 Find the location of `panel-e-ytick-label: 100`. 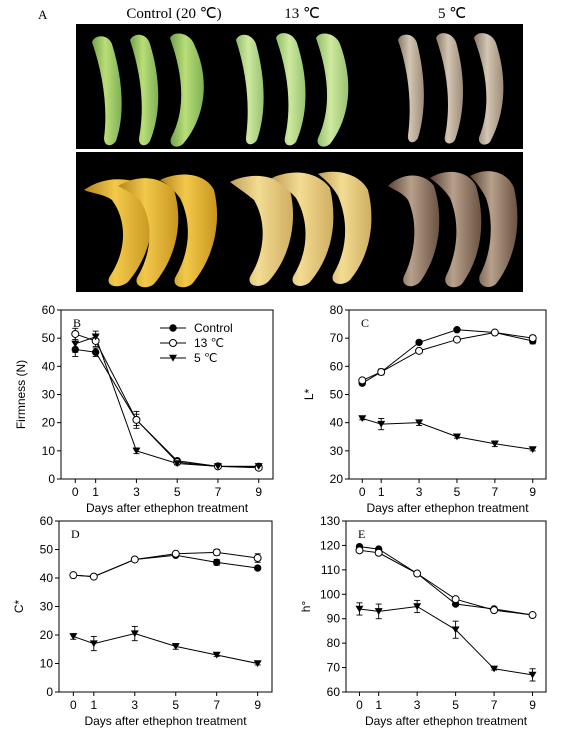

panel-e-ytick-label: 100 is located at coordinates (330, 594).